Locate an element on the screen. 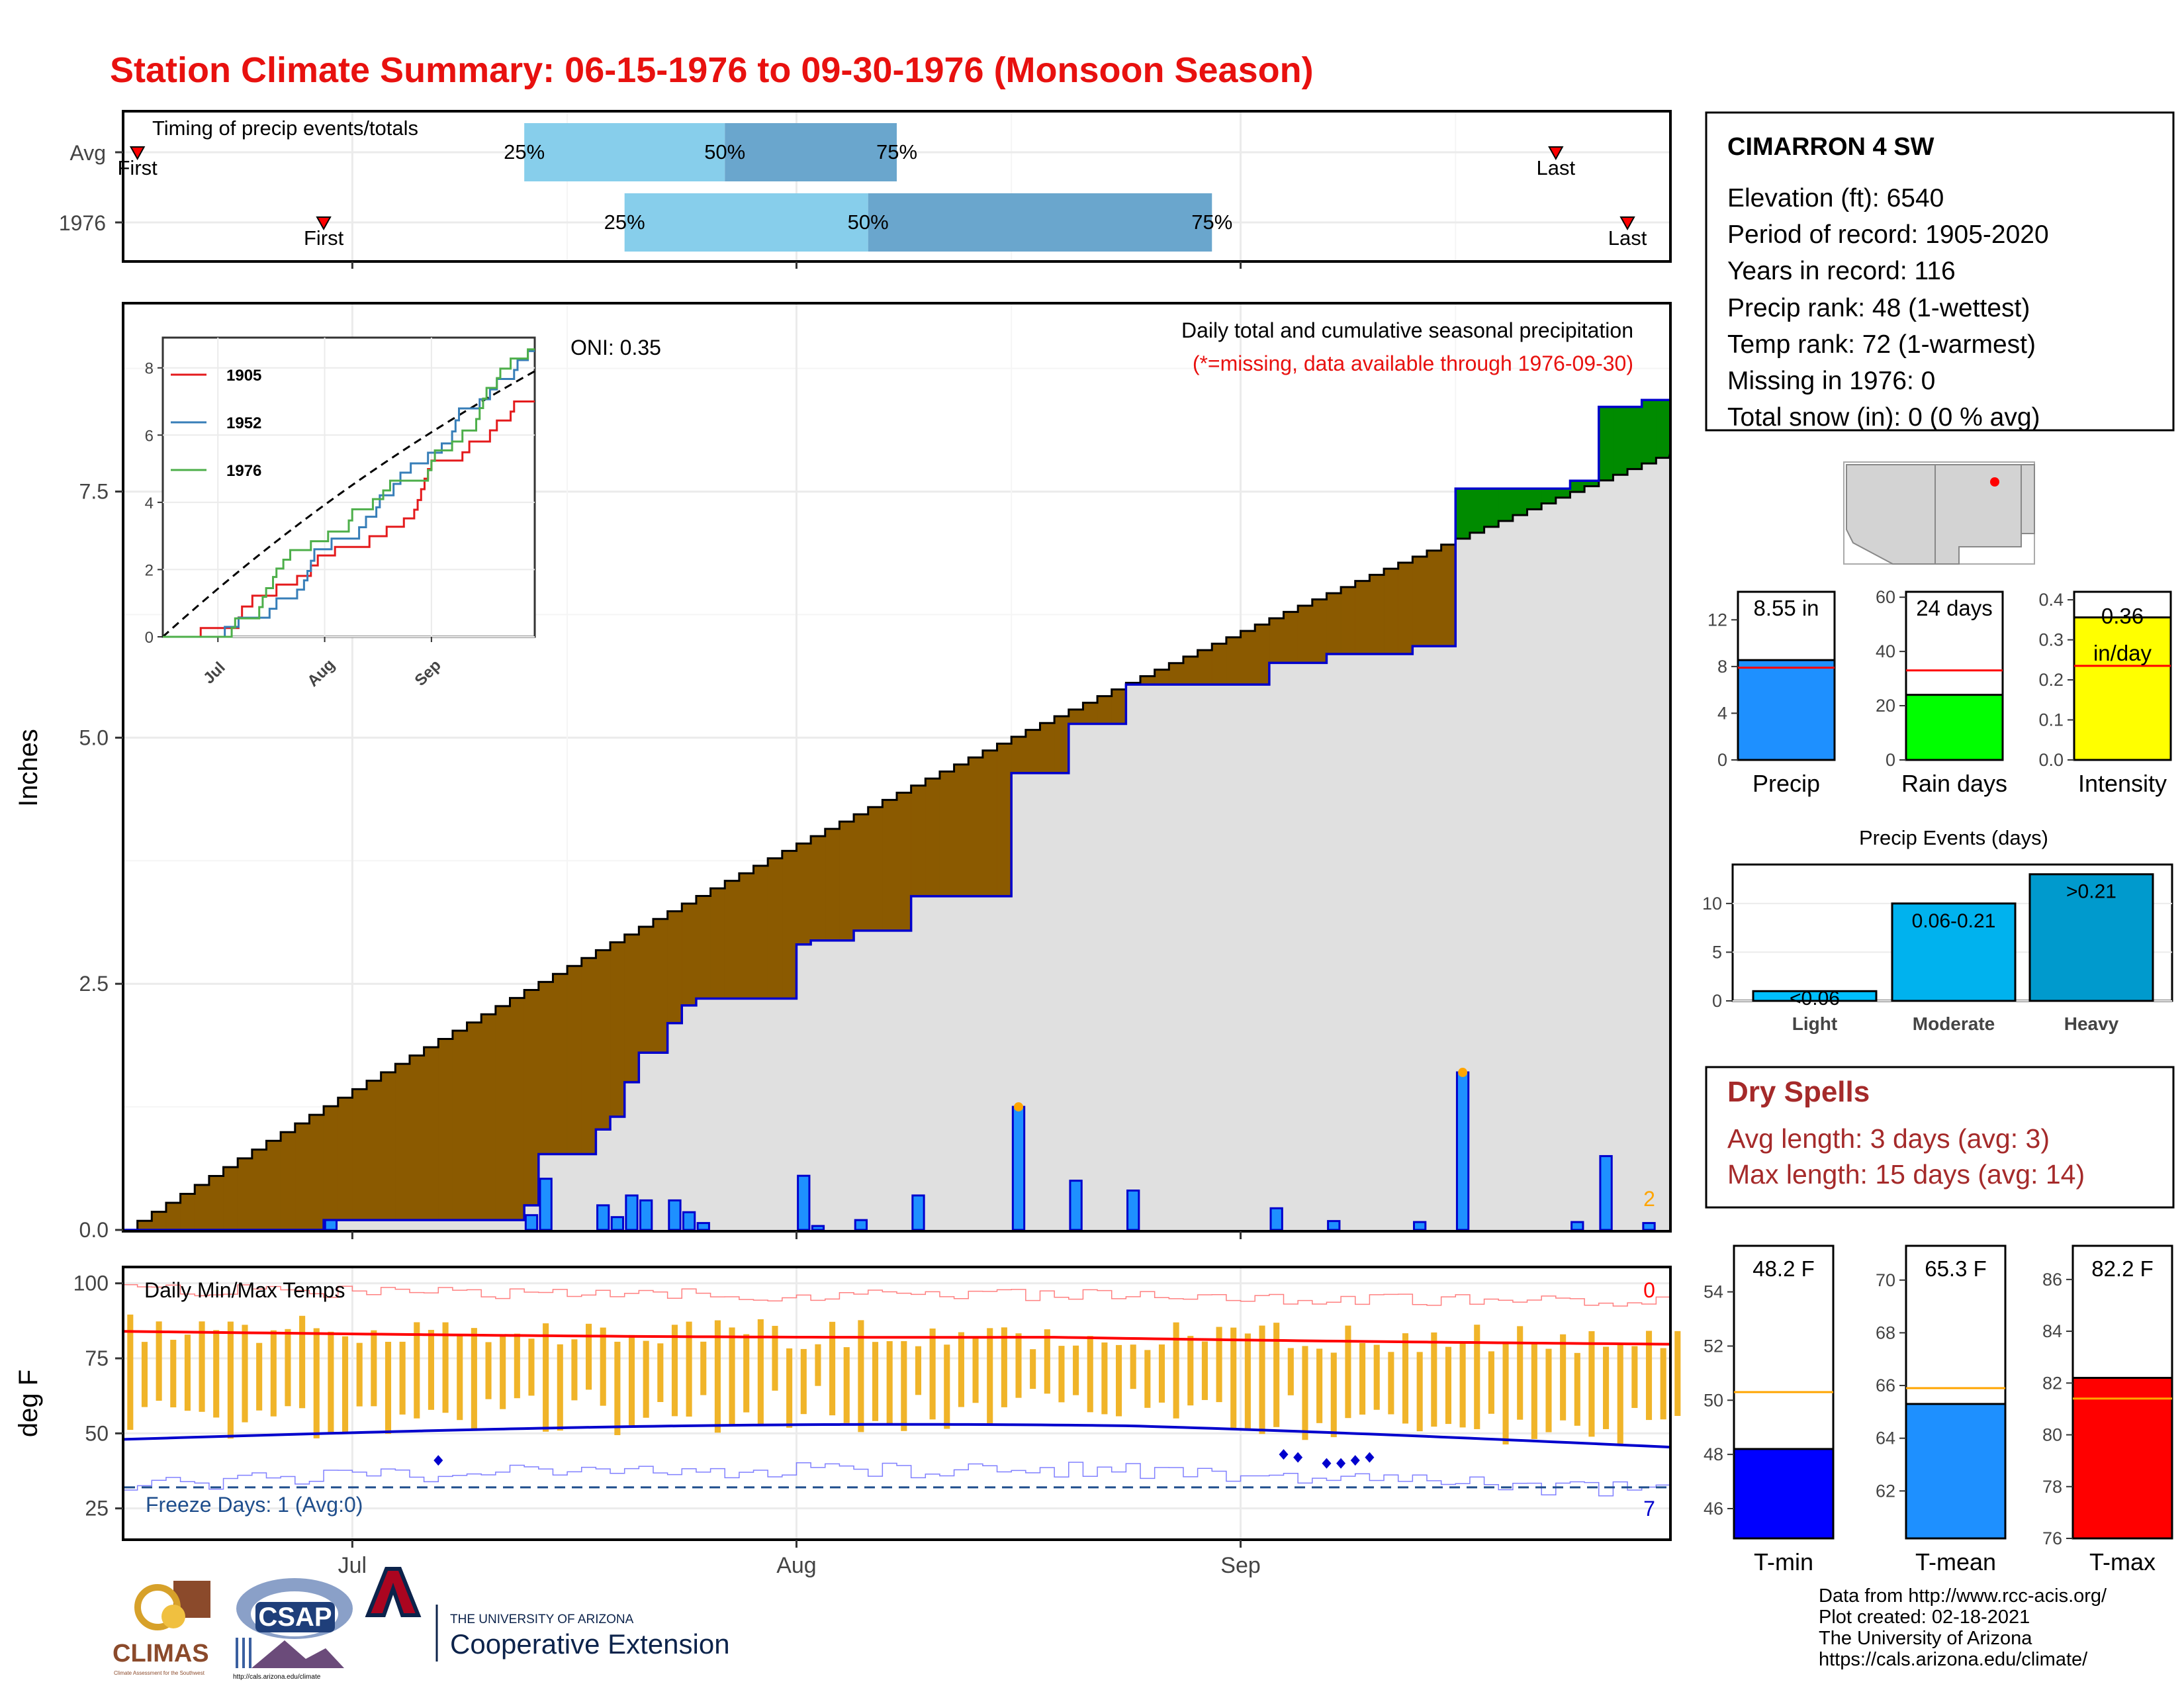 The image size is (2184, 1688). x-tick-label: Aug is located at coordinates (796, 1565).